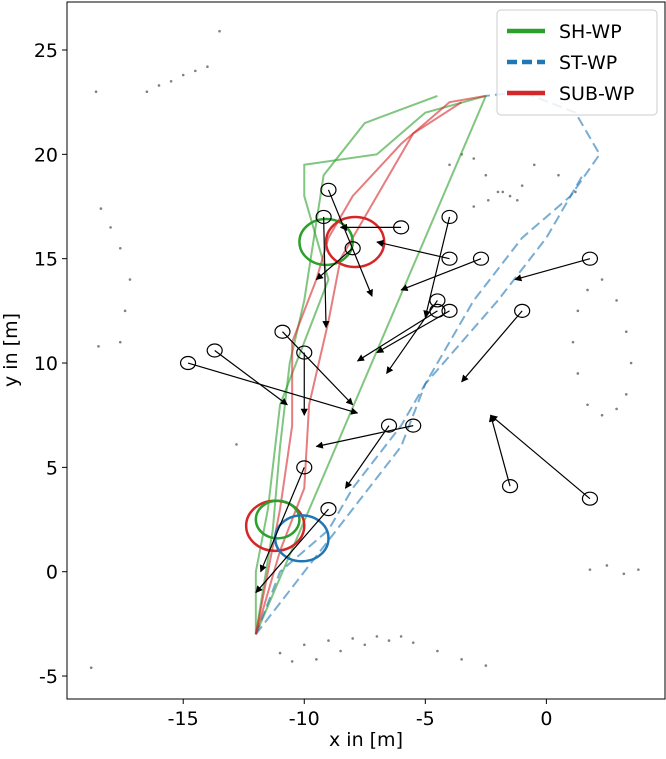 The image size is (666, 759). What do you see at coordinates (52, 573) in the screenshot?
I see `y-tick-label: 0` at bounding box center [52, 573].